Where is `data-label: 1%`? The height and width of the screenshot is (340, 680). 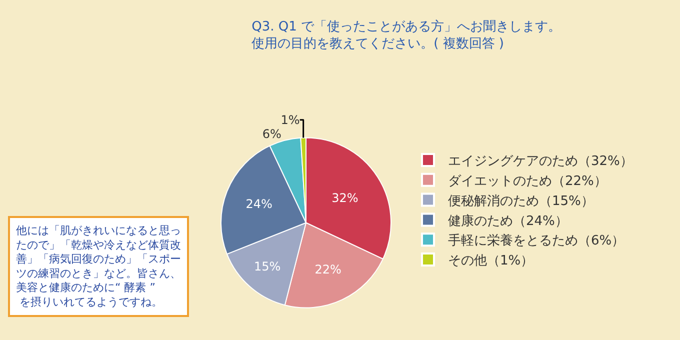
data-label: 1% is located at coordinates (290, 119).